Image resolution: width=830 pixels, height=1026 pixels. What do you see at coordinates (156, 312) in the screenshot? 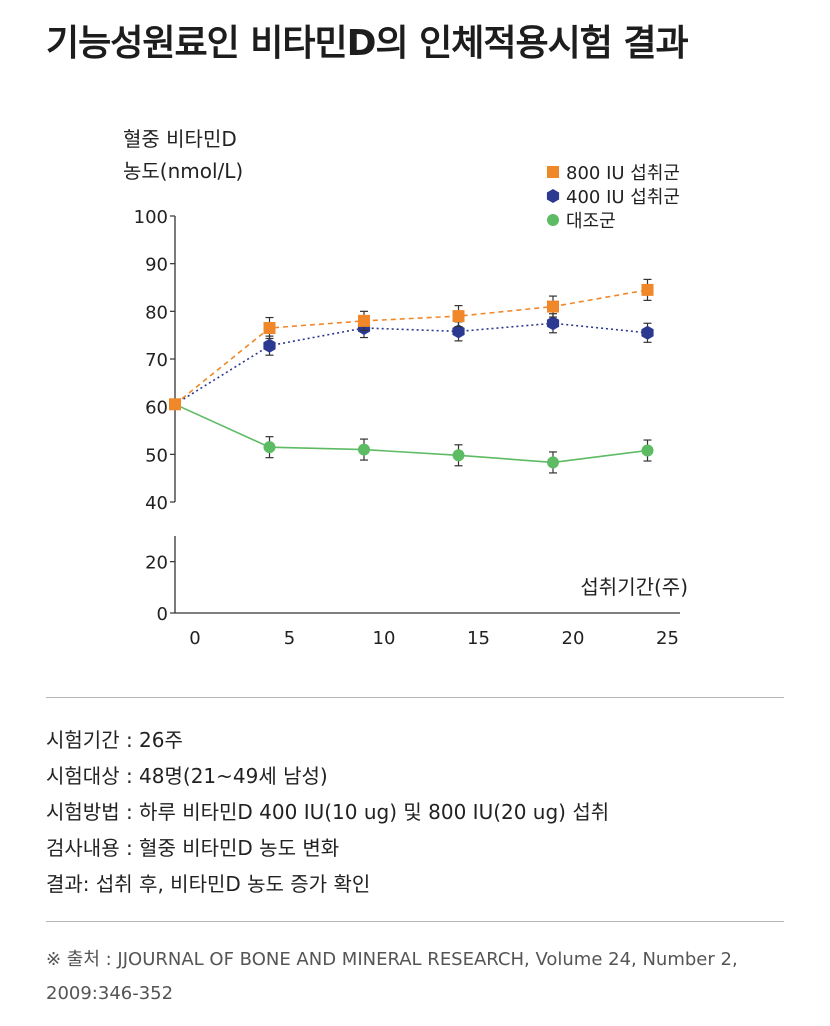
I see `y-tick-label: 80` at bounding box center [156, 312].